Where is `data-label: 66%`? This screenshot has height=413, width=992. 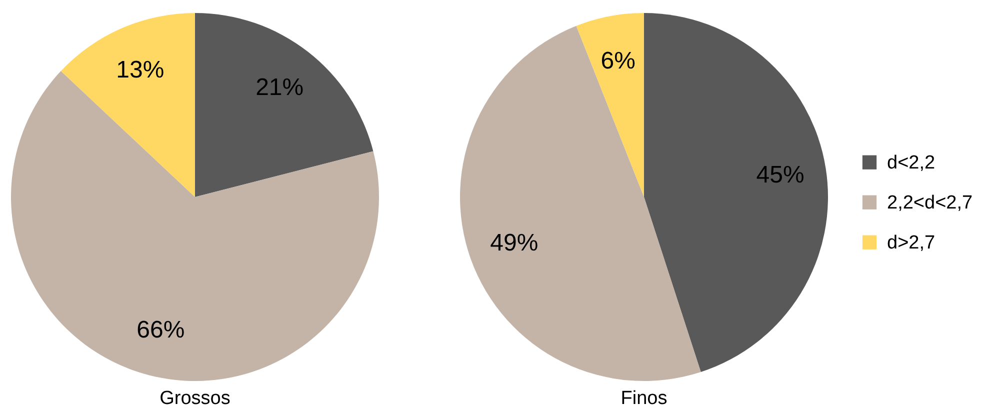
data-label: 66% is located at coordinates (160, 330).